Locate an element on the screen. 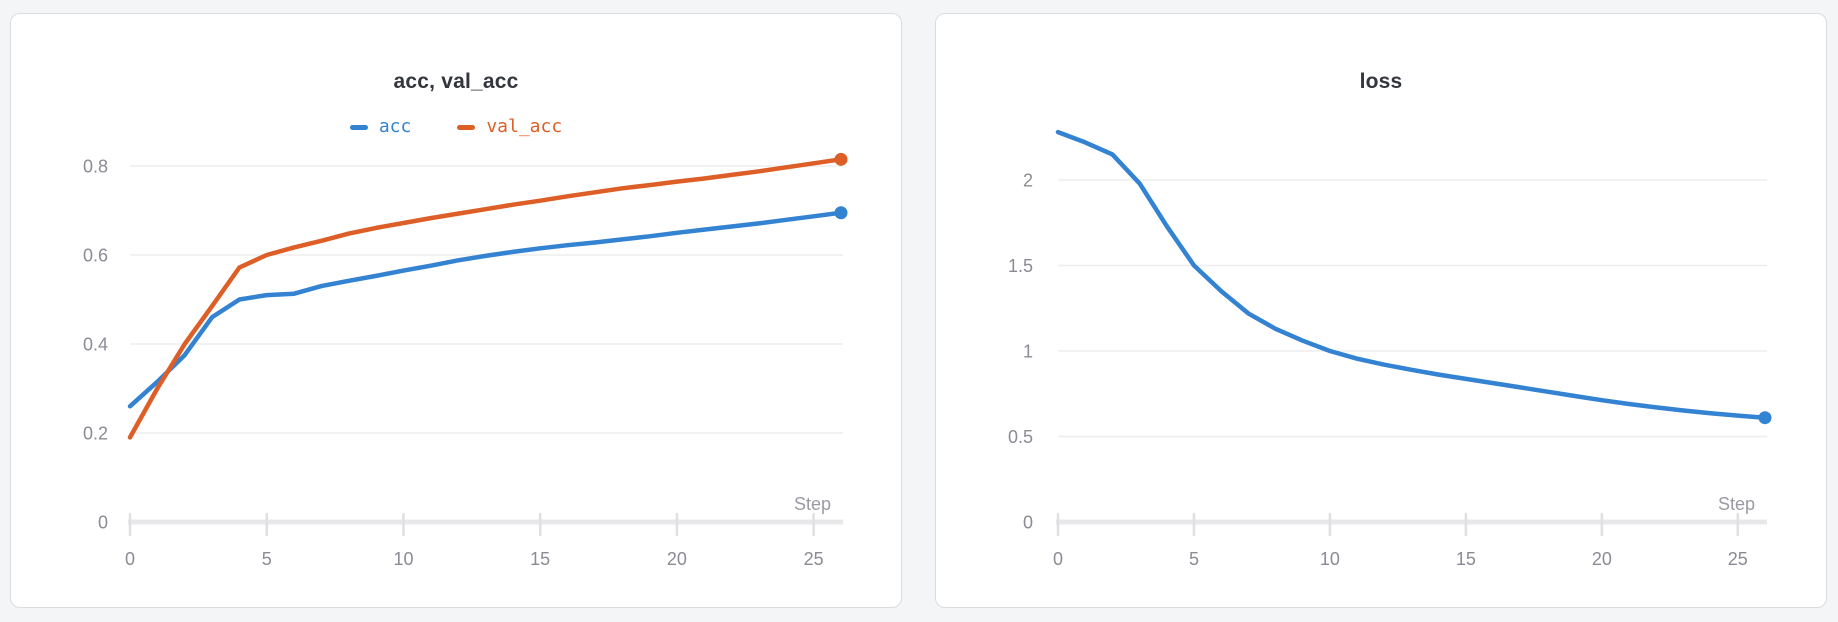 The width and height of the screenshot is (1838, 622). series-end-dot-val_acc is located at coordinates (841, 159).